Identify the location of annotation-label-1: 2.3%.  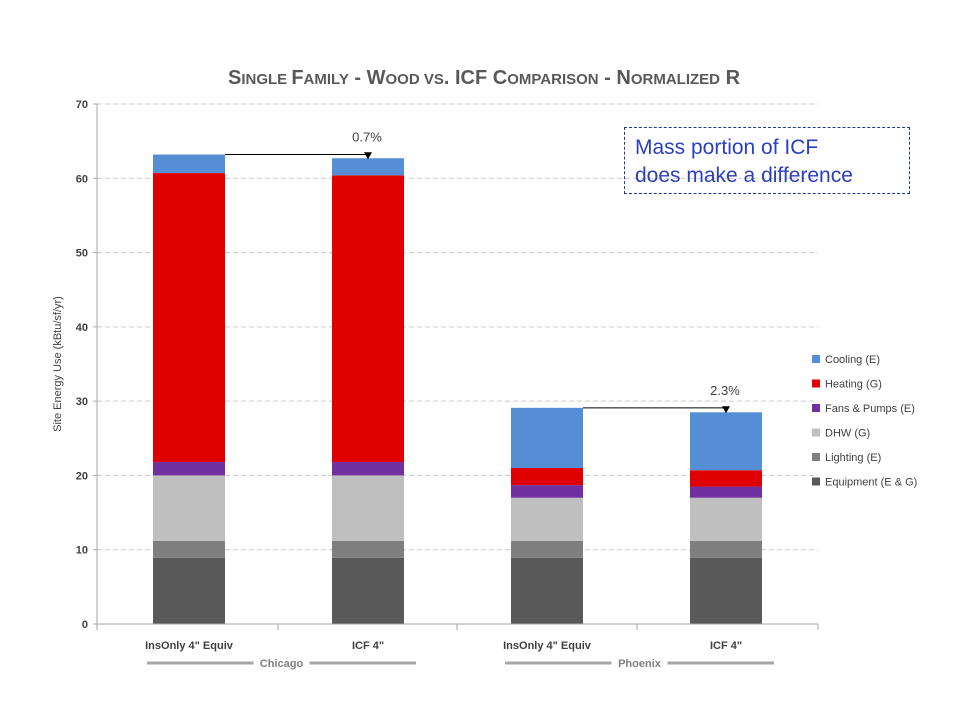
(725, 390).